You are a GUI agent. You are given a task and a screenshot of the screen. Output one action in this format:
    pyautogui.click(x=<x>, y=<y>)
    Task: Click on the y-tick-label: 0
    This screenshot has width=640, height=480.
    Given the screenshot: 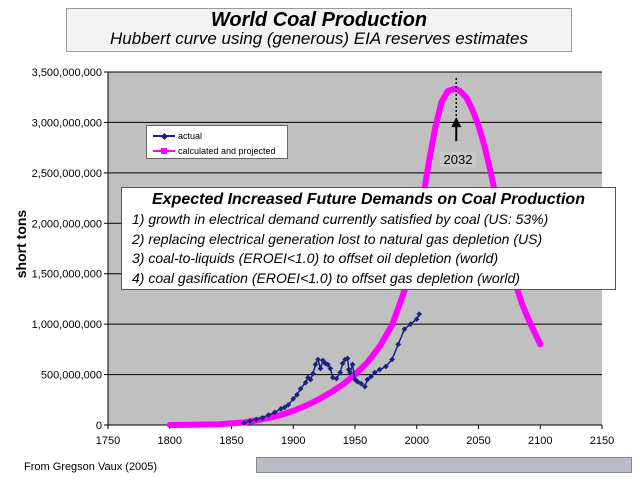 What is the action you would take?
    pyautogui.click(x=99, y=426)
    